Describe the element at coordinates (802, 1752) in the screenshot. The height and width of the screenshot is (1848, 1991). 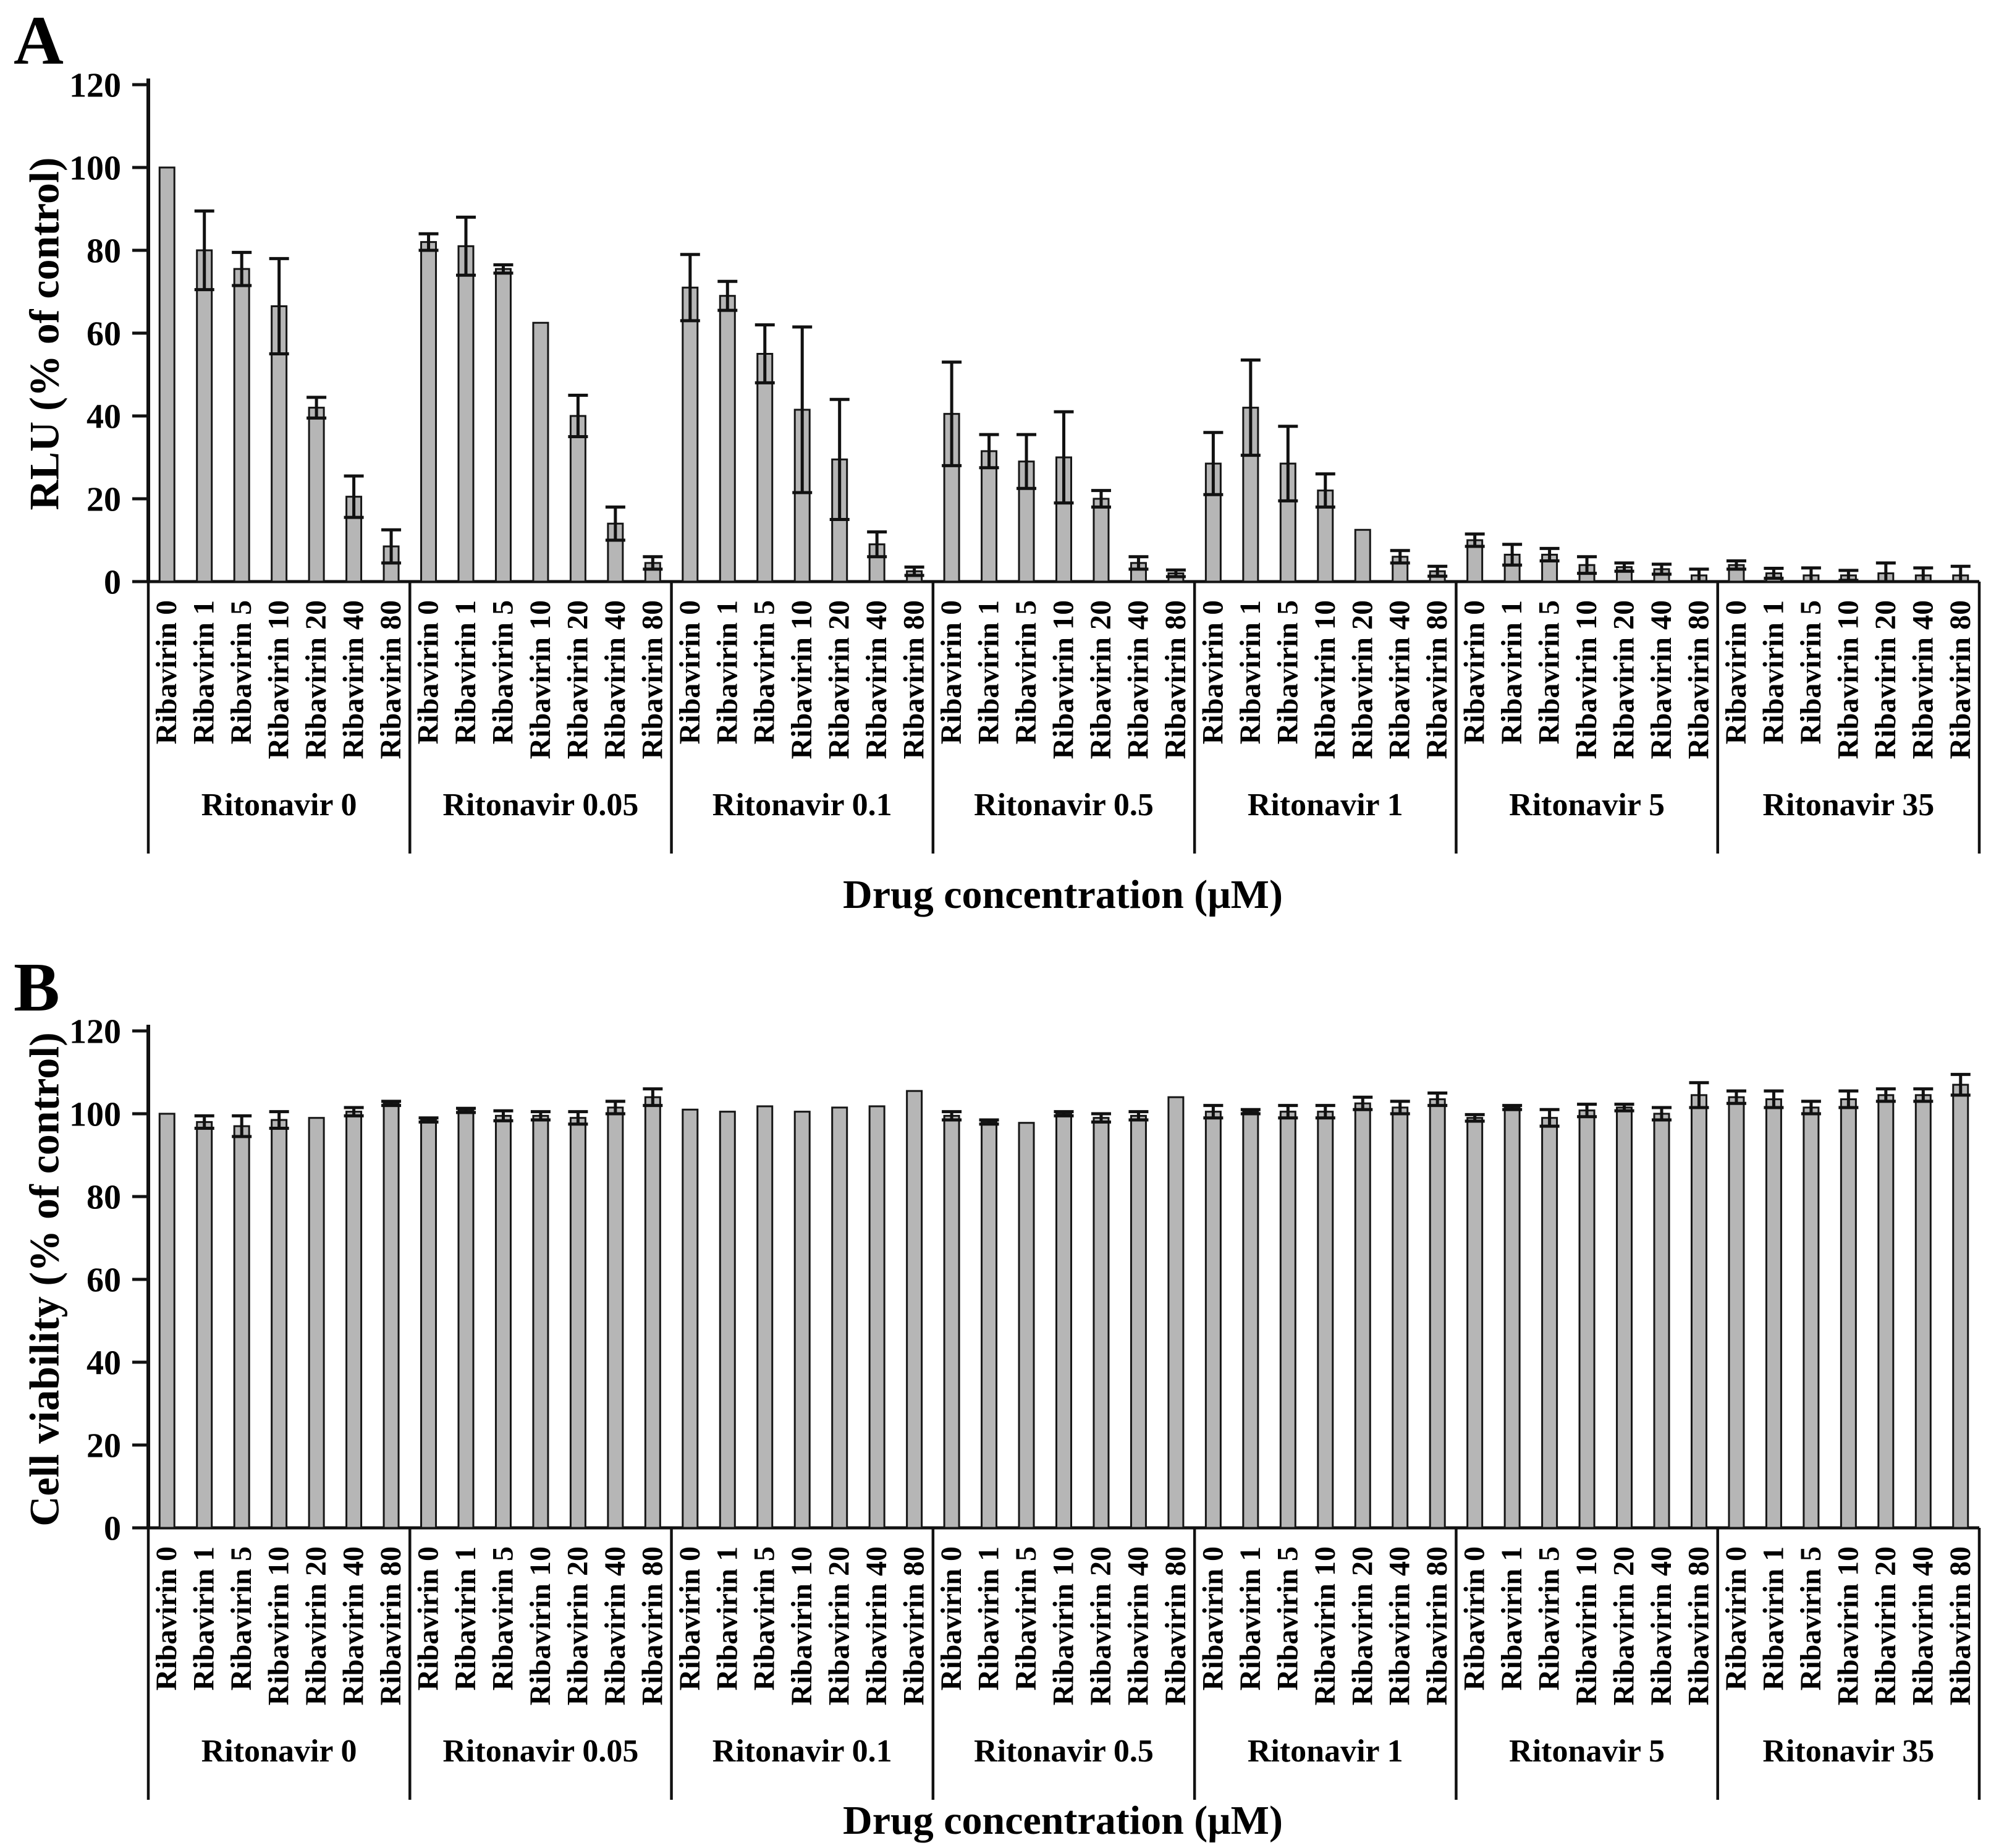
I see `group-label: Ritonavir 0.1` at that location.